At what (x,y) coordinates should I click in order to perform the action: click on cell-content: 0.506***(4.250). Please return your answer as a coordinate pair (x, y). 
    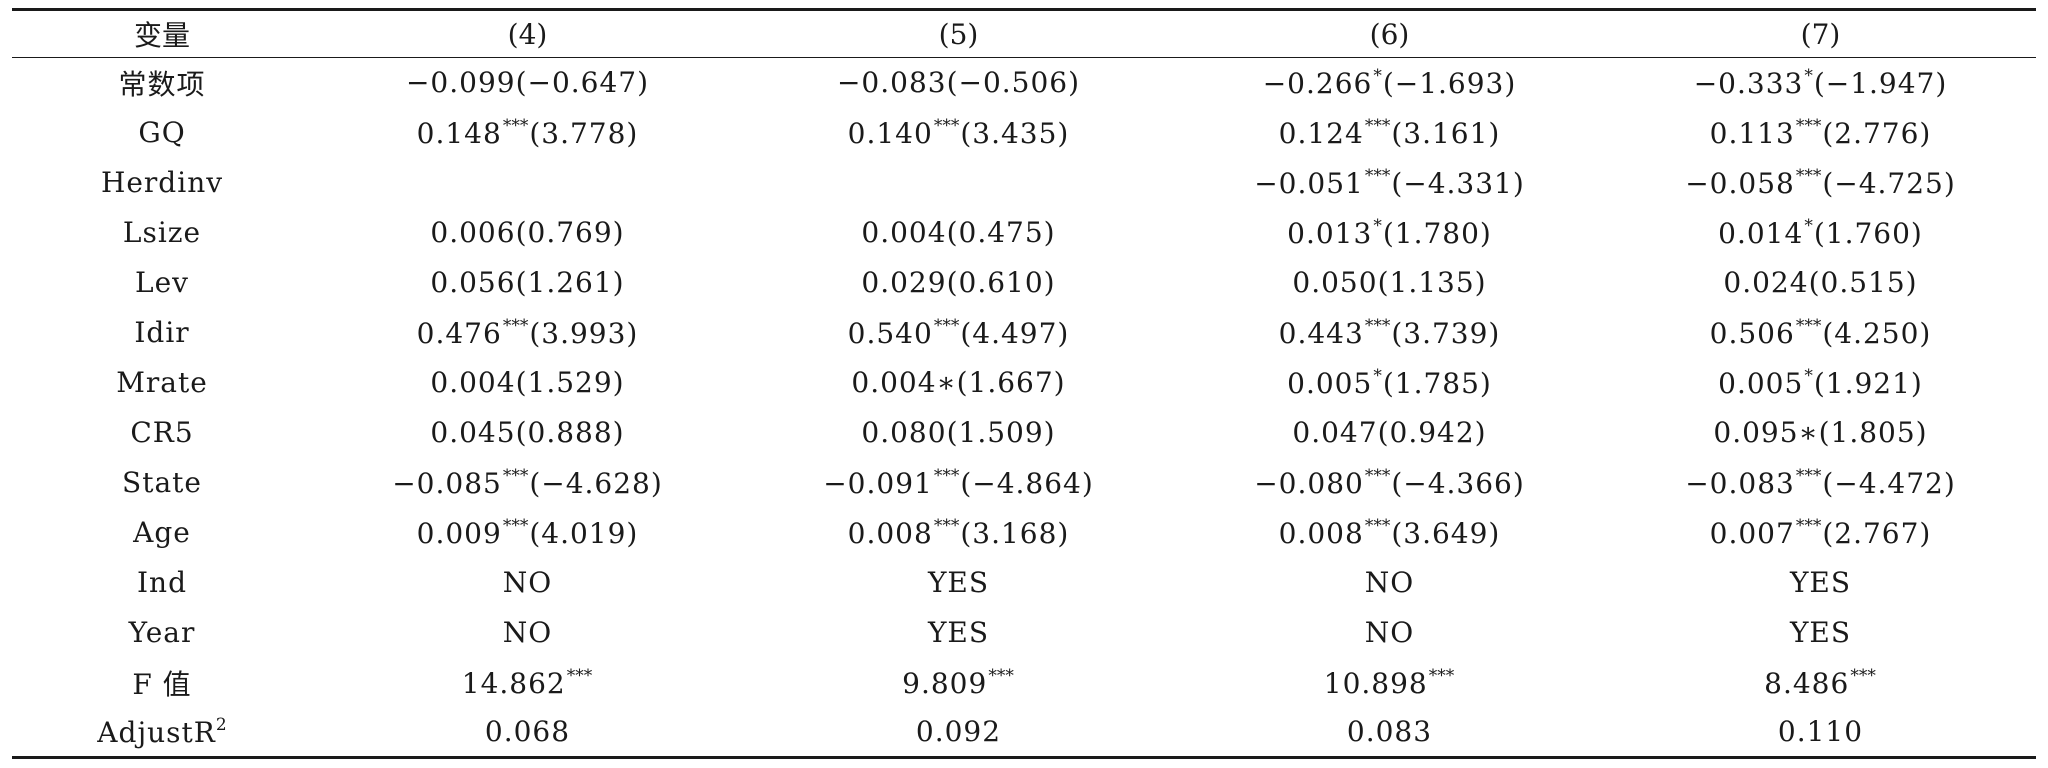
    Looking at the image, I should click on (1821, 333).